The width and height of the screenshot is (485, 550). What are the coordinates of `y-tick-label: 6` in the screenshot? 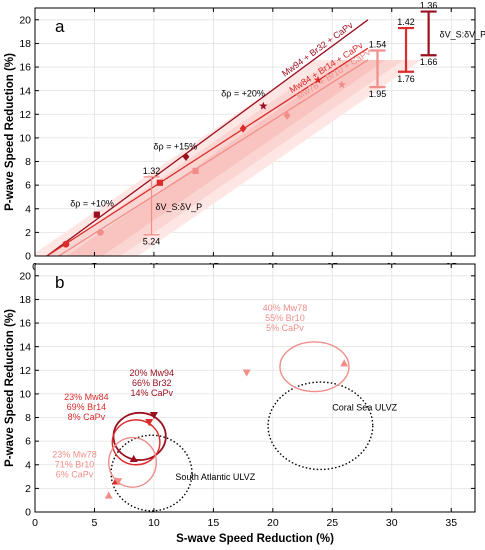 It's located at (28, 442).